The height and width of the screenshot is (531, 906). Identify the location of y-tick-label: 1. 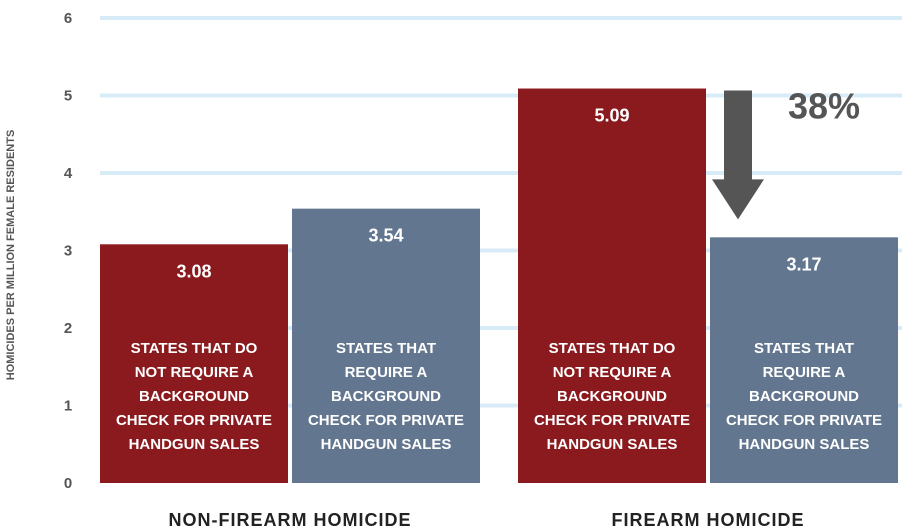
(68, 406).